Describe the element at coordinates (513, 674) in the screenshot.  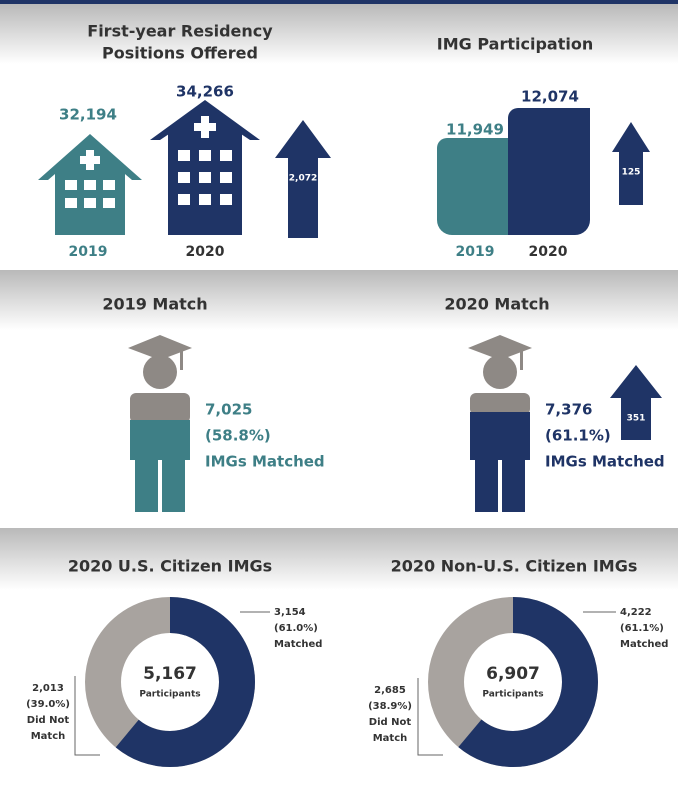
I see `total: 6,907` at that location.